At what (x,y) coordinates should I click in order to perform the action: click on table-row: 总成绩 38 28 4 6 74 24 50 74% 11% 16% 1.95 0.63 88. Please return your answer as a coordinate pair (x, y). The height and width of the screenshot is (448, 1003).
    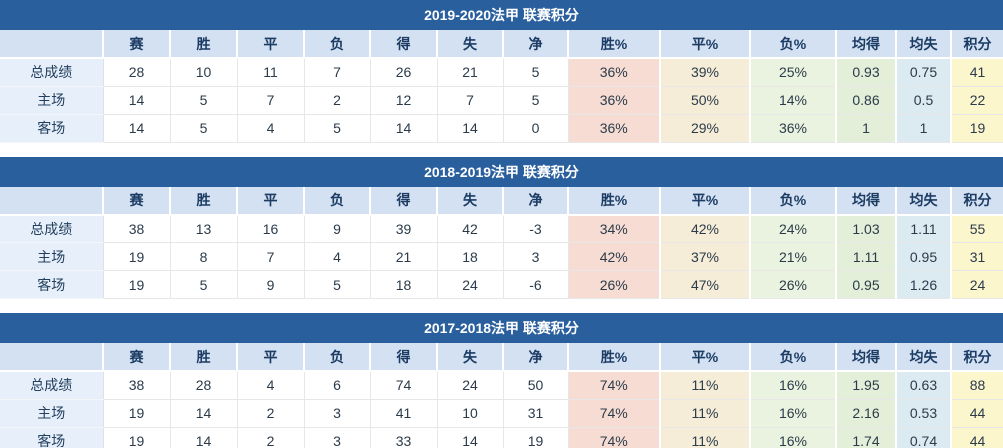
    Looking at the image, I should click on (501, 385).